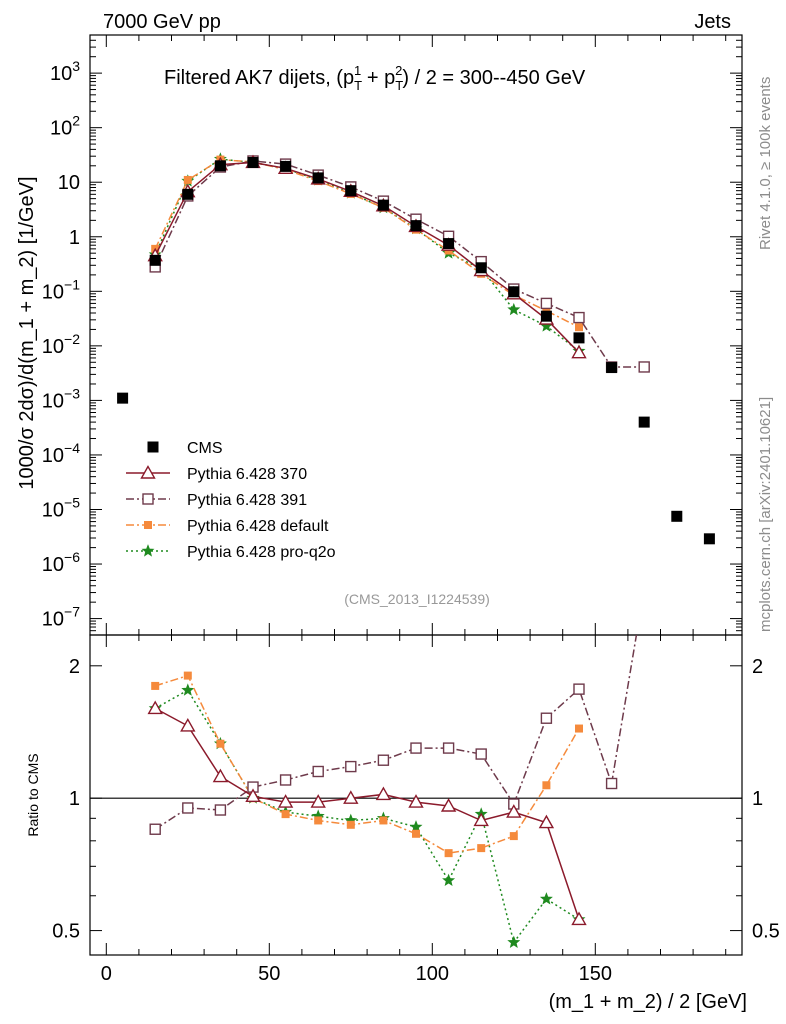 This screenshot has height=1024, width=786. I want to click on ratio-y-axis-label: Ratio to CMS, so click(33, 794).